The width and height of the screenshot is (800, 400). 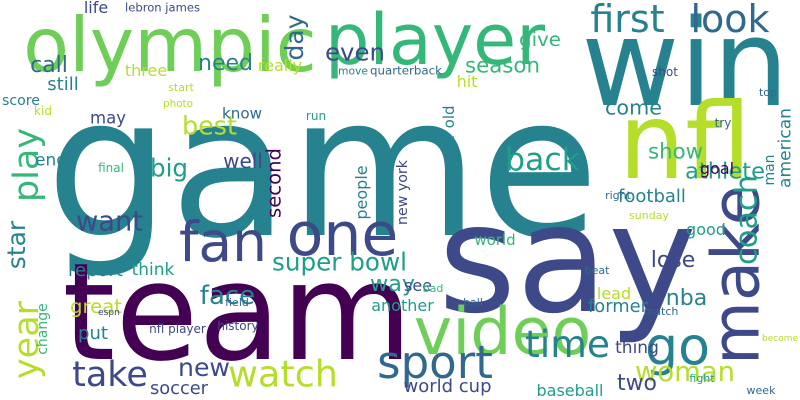 What do you see at coordinates (540, 40) in the screenshot?
I see `word-give: give` at bounding box center [540, 40].